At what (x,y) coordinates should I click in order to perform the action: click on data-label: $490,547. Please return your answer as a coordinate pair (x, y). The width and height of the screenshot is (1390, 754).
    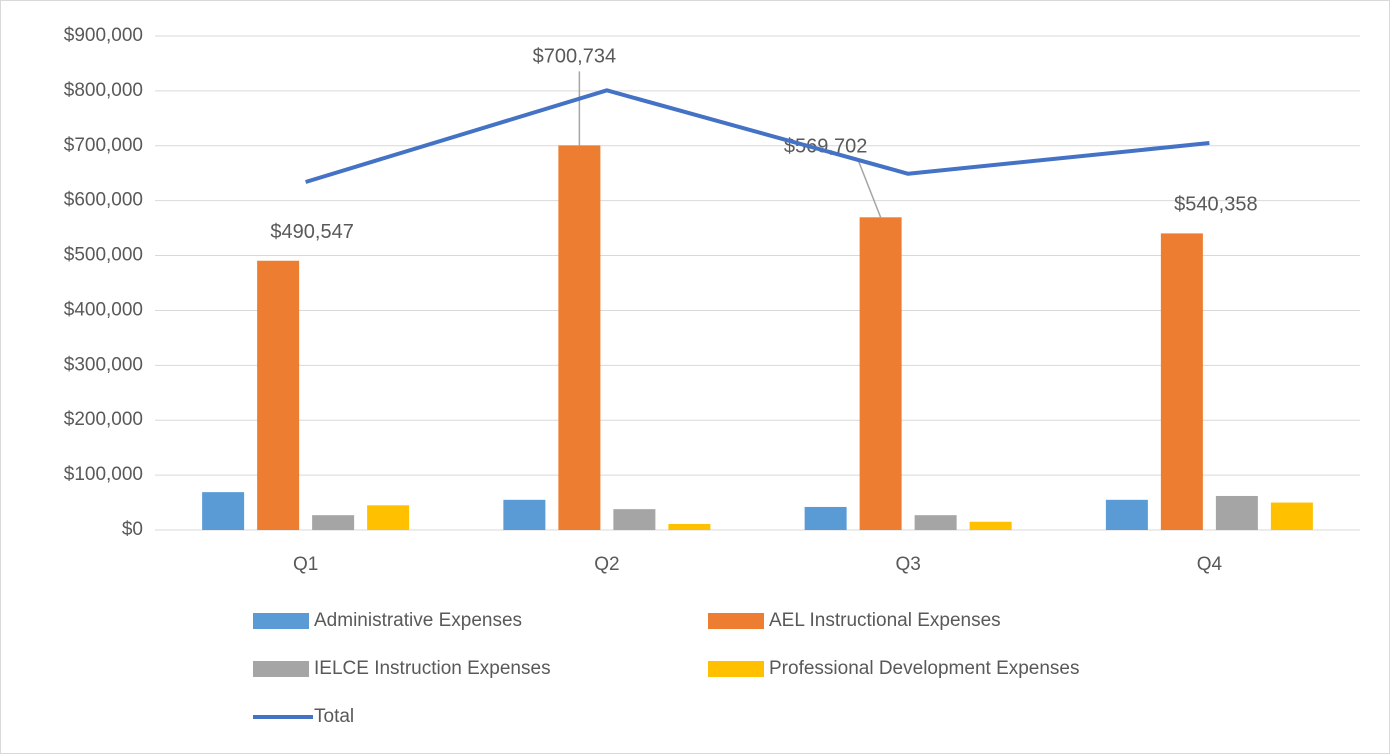
    Looking at the image, I should click on (311, 232).